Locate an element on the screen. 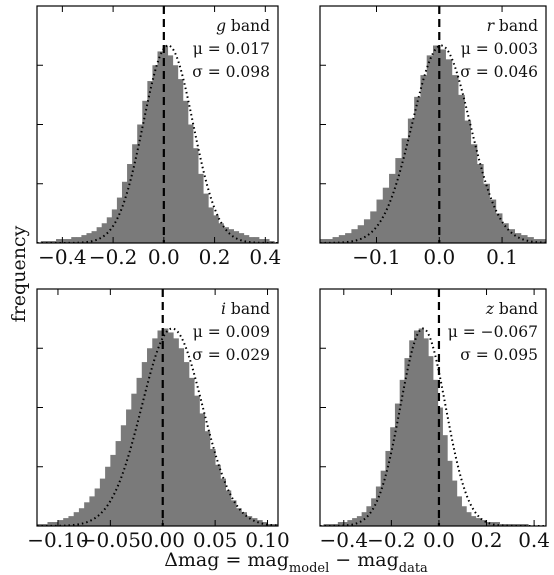  x-tick-label: 0.10 is located at coordinates (267, 540).